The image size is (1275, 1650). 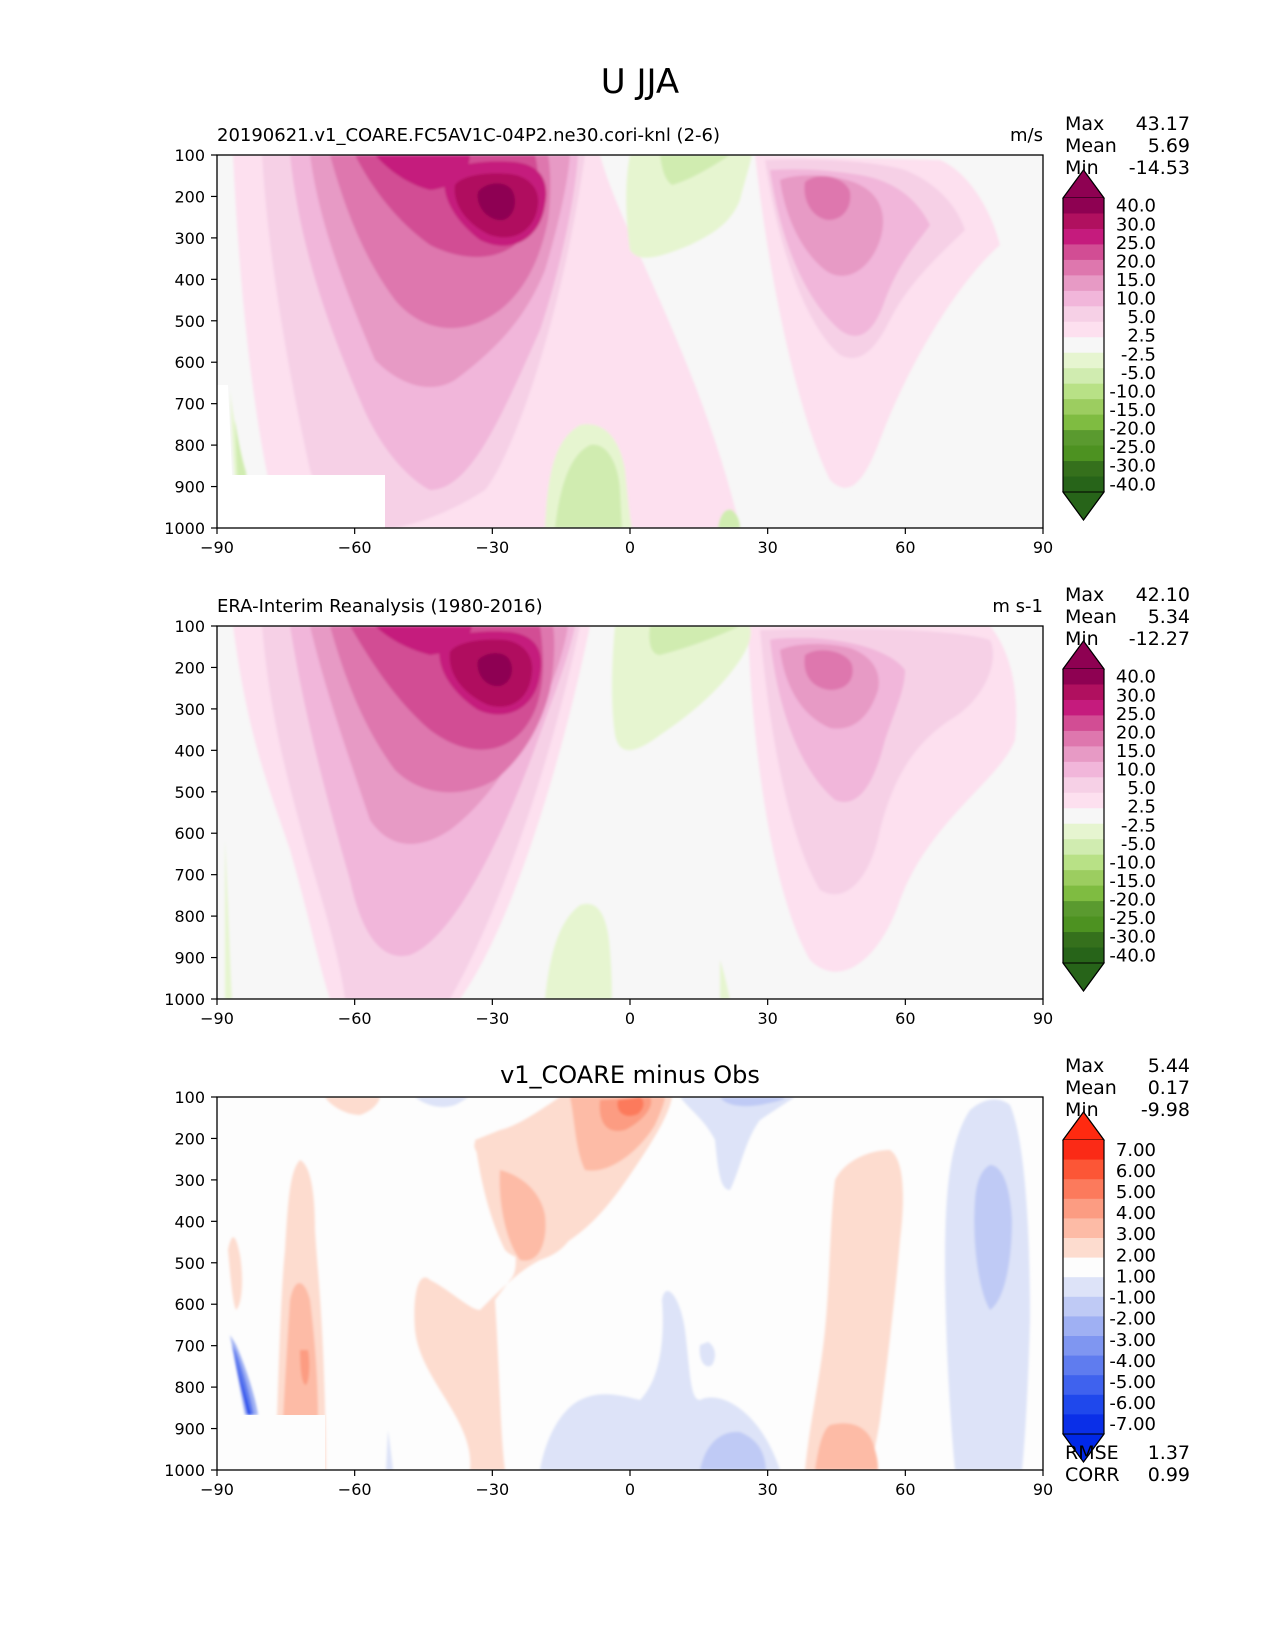 I want to click on colorbar-label: -15.0, so click(x=1132, y=410).